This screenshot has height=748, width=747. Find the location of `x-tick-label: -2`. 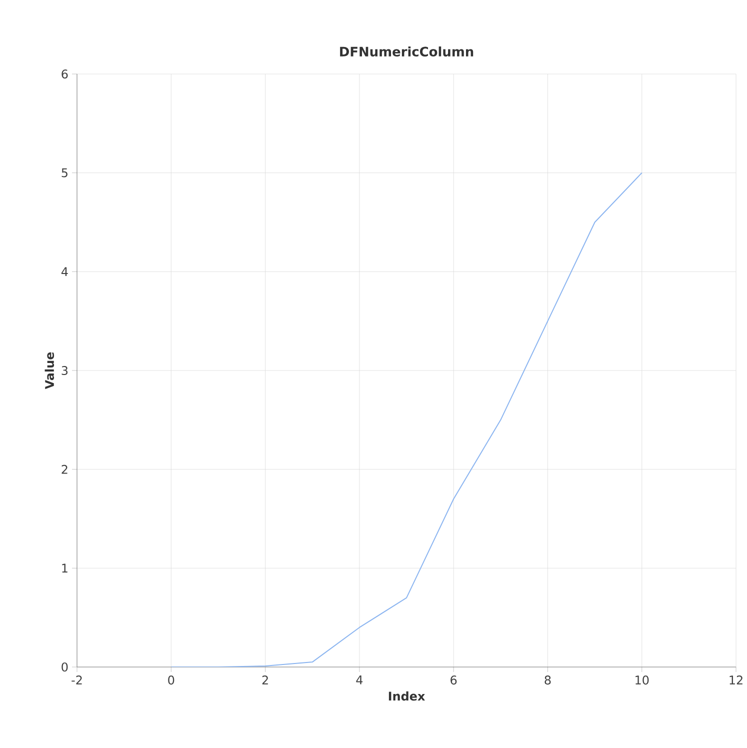

x-tick-label: -2 is located at coordinates (77, 680).